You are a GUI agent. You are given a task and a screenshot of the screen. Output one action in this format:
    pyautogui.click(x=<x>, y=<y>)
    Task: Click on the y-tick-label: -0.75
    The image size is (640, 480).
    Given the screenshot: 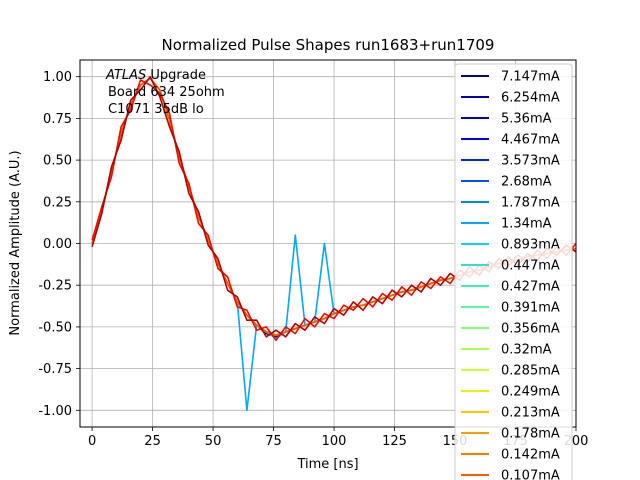 What is the action you would take?
    pyautogui.click(x=55, y=369)
    